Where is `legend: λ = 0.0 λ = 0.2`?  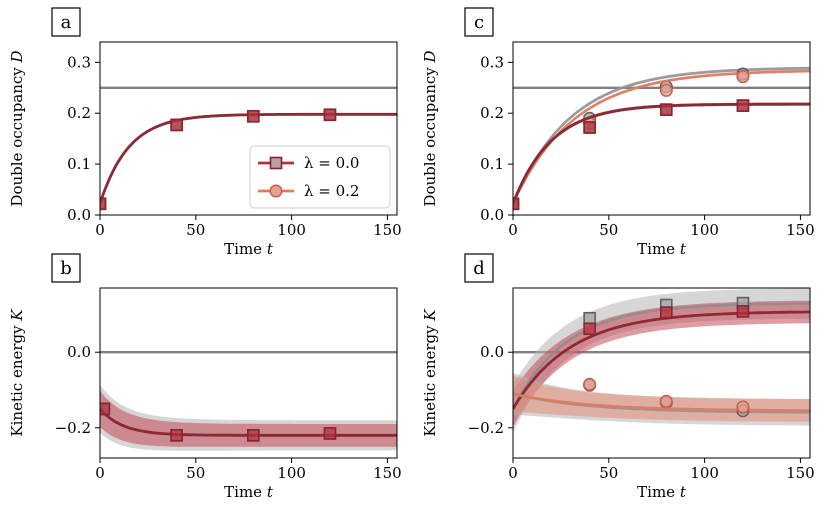 legend: λ = 0.0 λ = 0.2 is located at coordinates (320, 177).